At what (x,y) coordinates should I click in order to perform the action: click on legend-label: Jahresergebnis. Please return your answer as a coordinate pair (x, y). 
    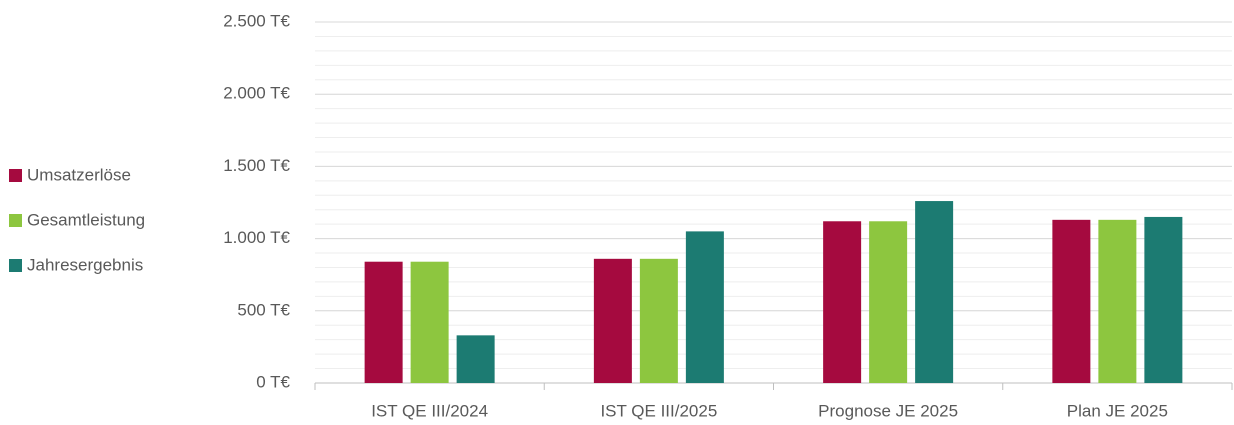
    Looking at the image, I should click on (85, 264).